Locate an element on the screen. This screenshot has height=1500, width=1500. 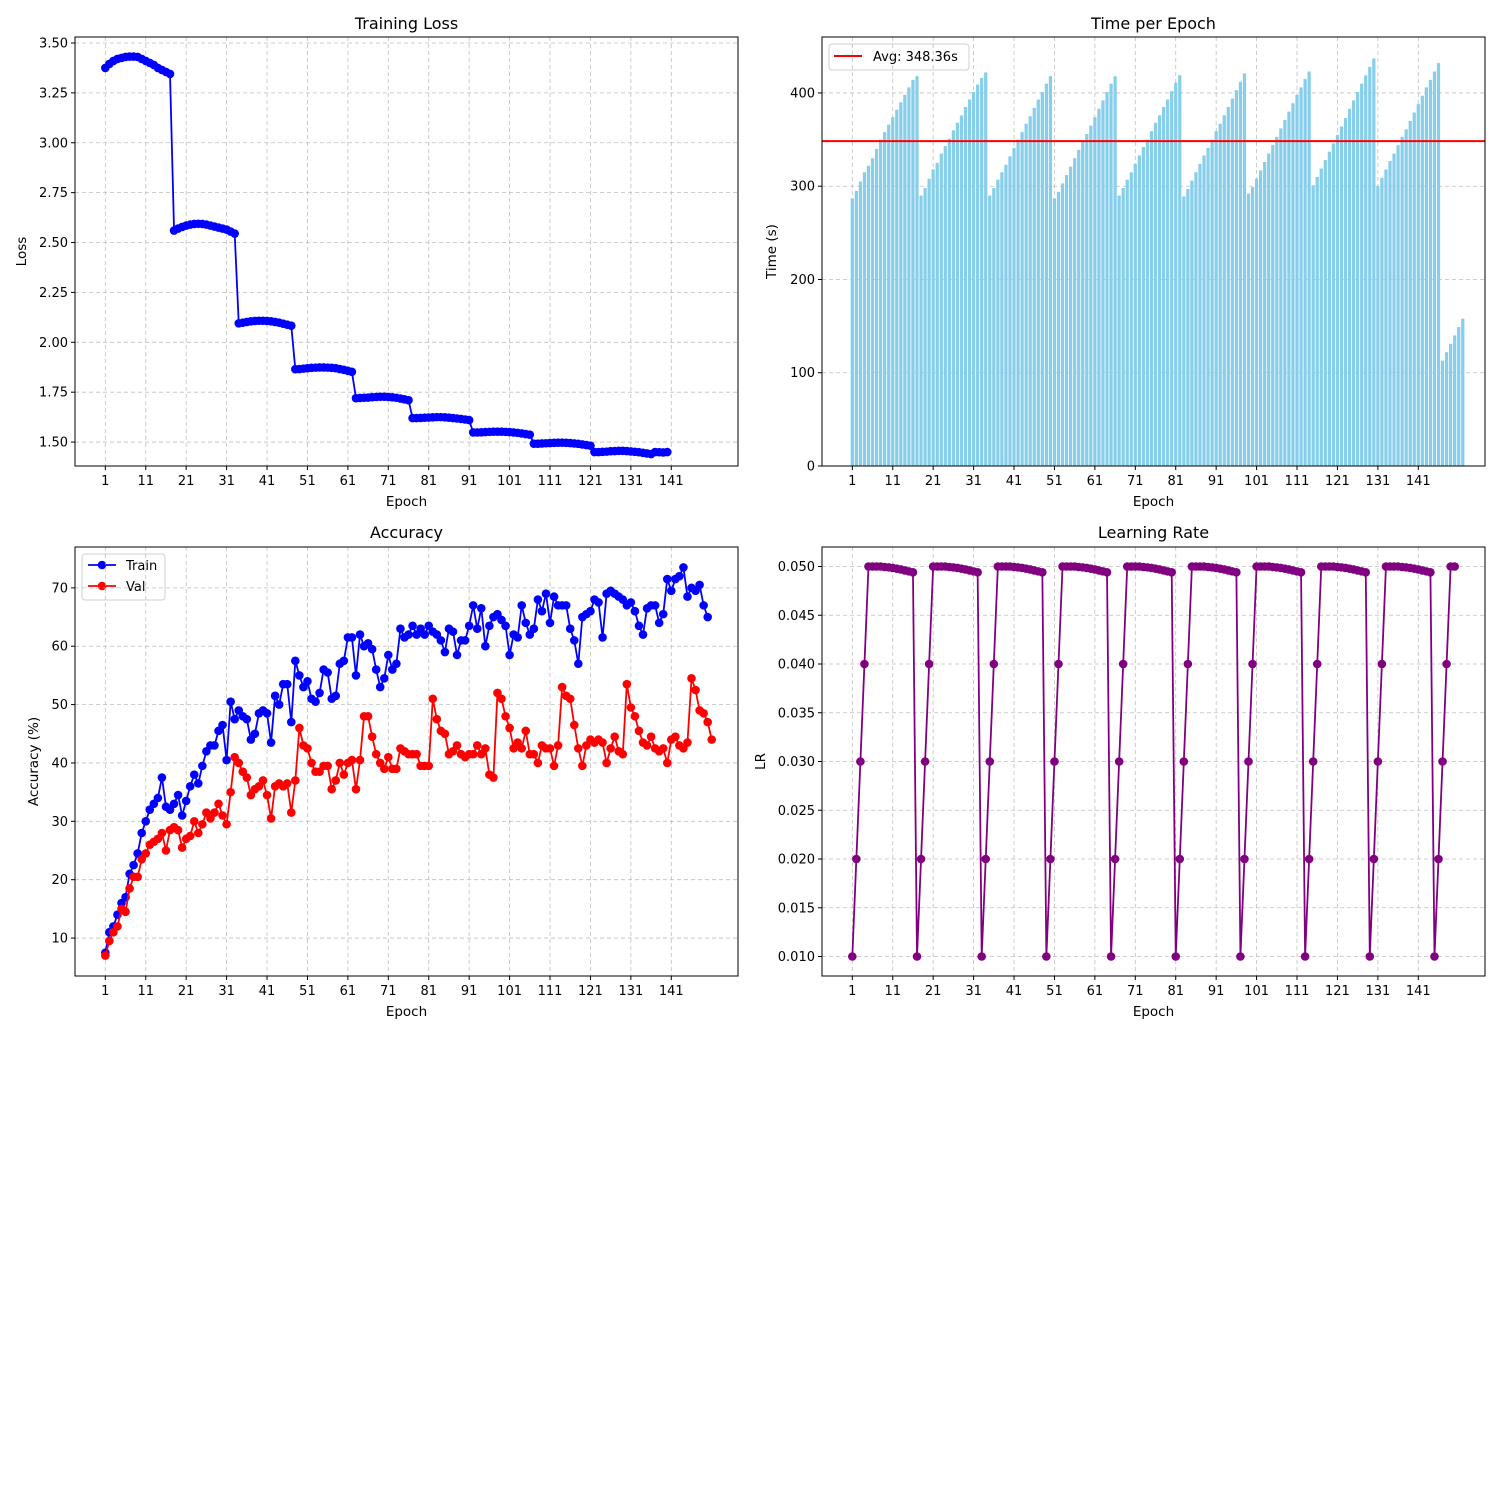
x-tick-label: 91 is located at coordinates (469, 991).